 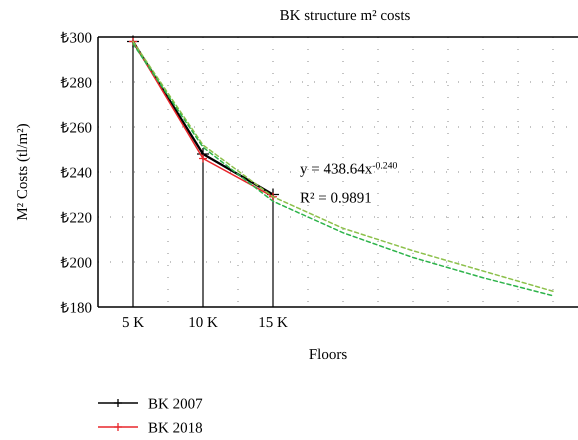 What do you see at coordinates (349, 169) in the screenshot?
I see `annotation: y = 438.64x$^{-0.240}$` at bounding box center [349, 169].